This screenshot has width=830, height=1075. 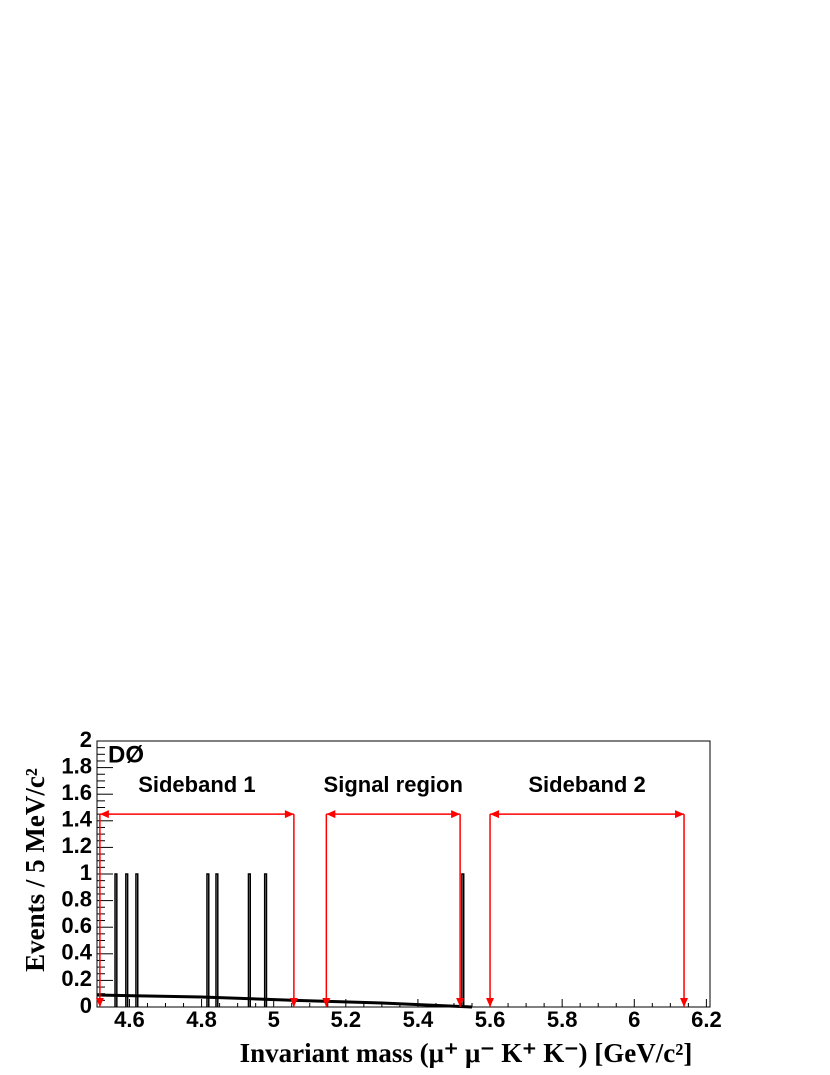 I want to click on x-axis-title: Invariant mass (μ⁺ μ⁻ K⁺ K⁻) [GeV/c²], so click(x=466, y=1053).